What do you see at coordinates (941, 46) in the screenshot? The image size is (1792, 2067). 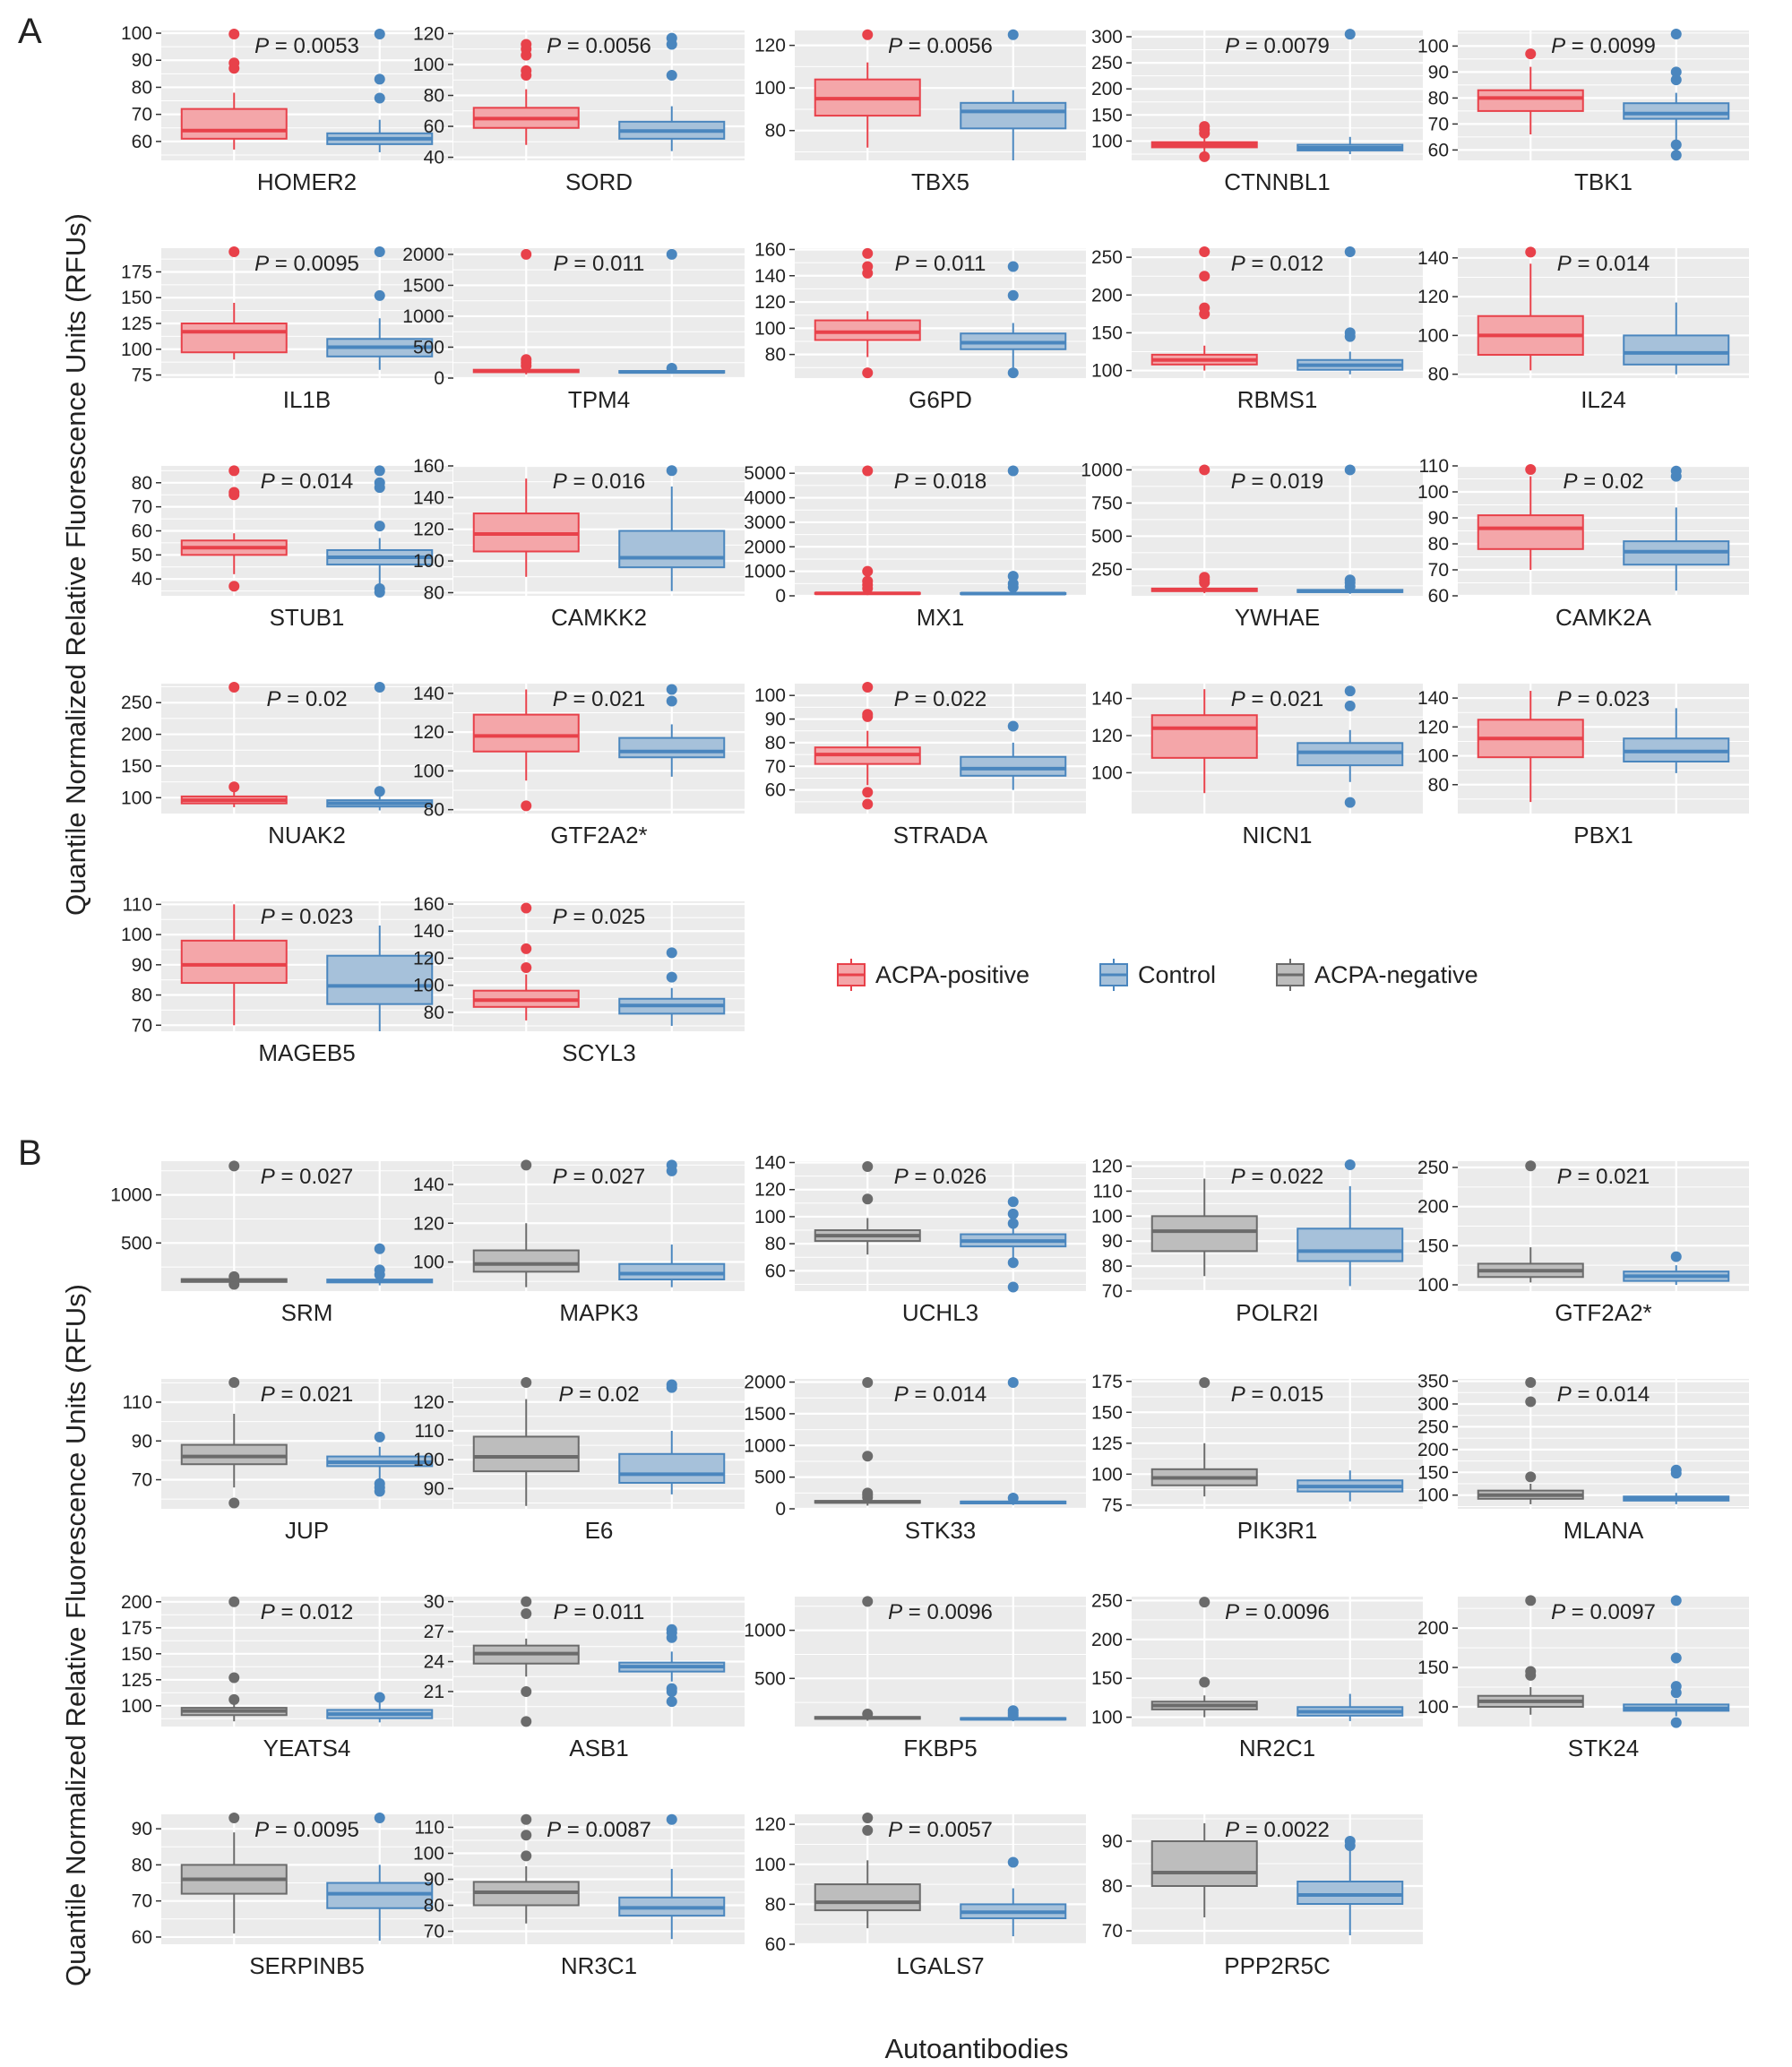 I see `p-value-label: P = 0.0056` at bounding box center [941, 46].